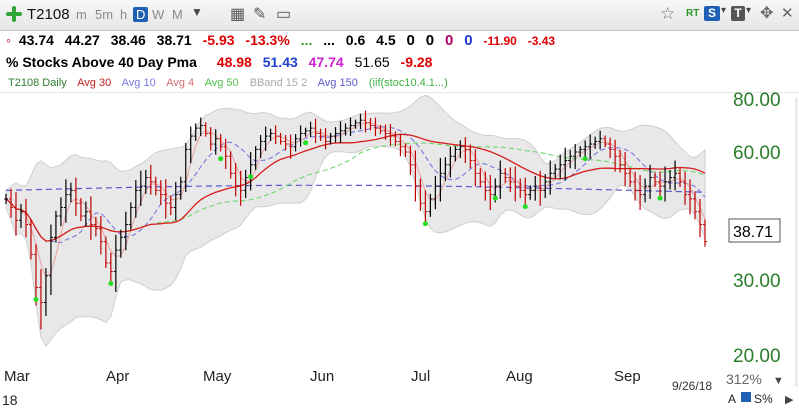 The width and height of the screenshot is (799, 409). I want to click on x-tick-label: Jul, so click(420, 376).